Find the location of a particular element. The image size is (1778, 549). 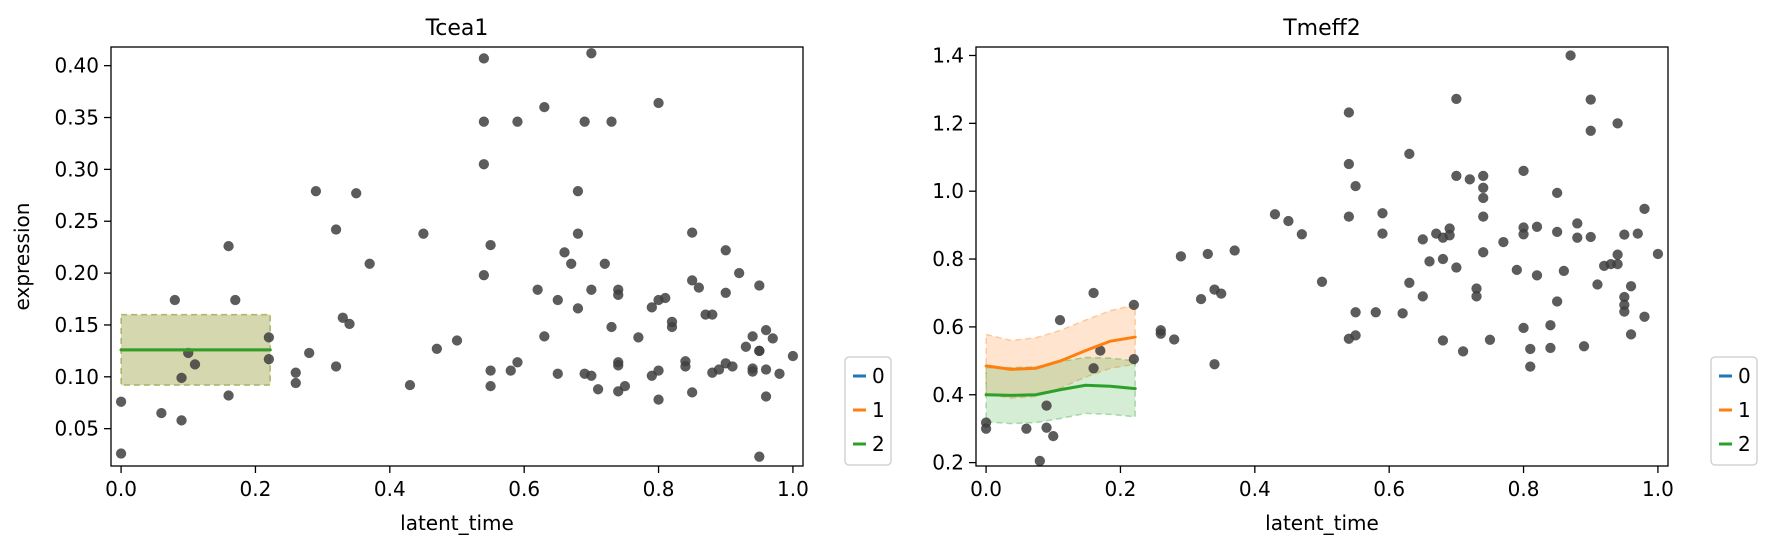

y-tick-label: 0.15 is located at coordinates (76, 325).